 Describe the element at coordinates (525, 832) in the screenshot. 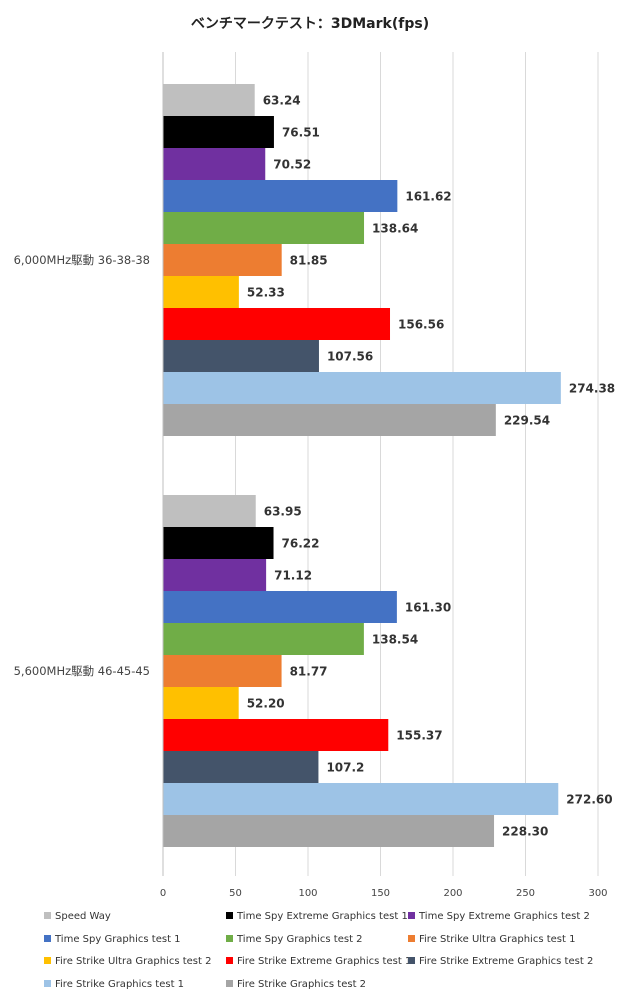

I see `data-label-1-10: 228.30` at that location.